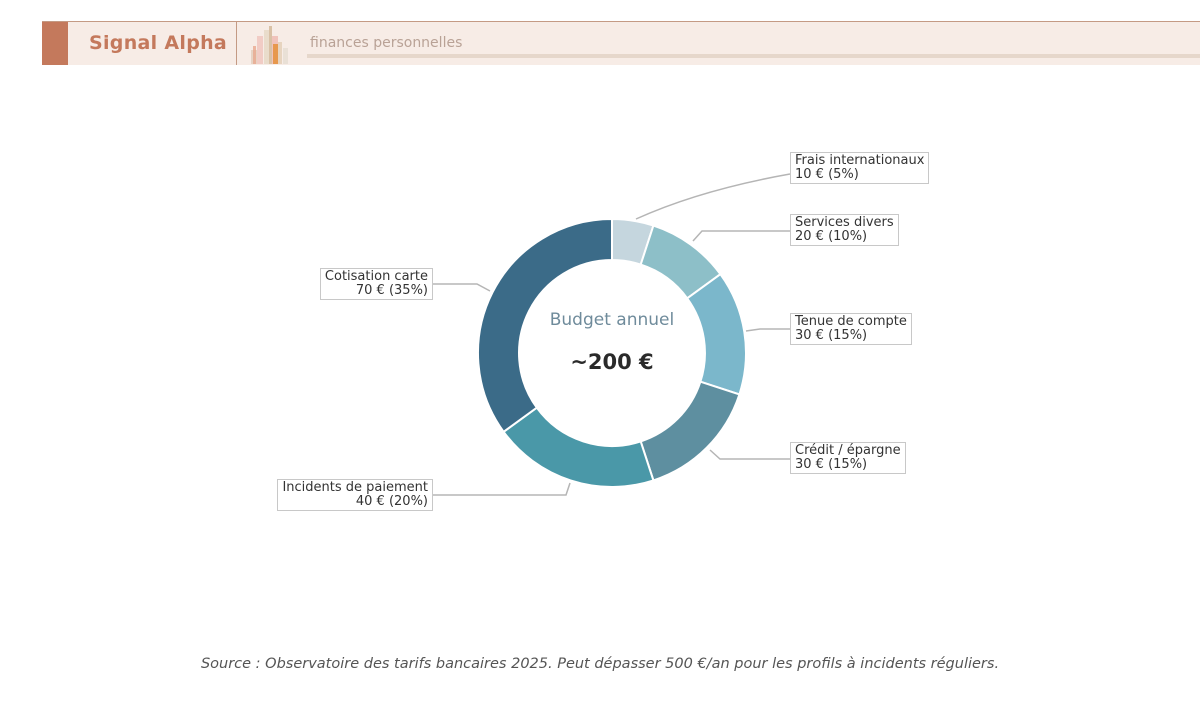 The width and height of the screenshot is (1200, 721). Describe the element at coordinates (55, 43) in the screenshot. I see `header-accent-block` at that location.